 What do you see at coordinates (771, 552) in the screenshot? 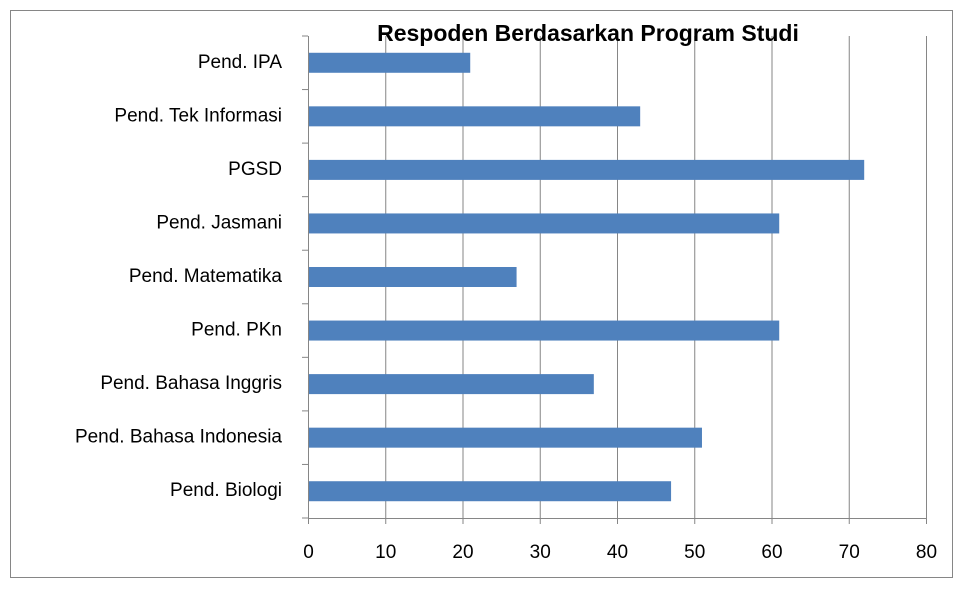
I see `x-tick-label: 60` at bounding box center [771, 552].